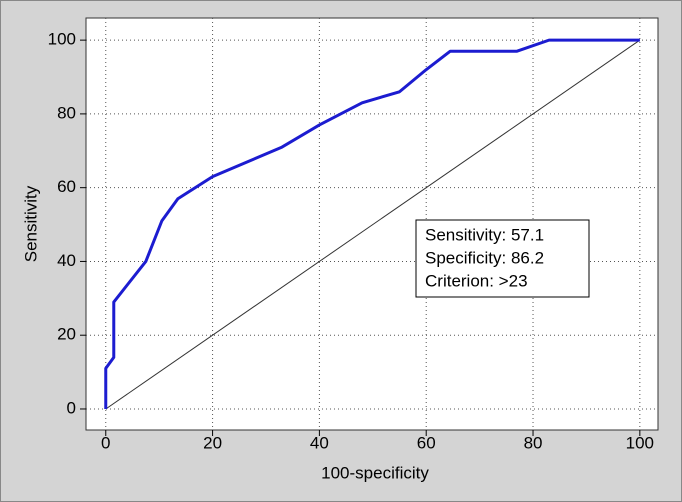 The width and height of the screenshot is (682, 502). Describe the element at coordinates (66, 334) in the screenshot. I see `y-tick-label: 20` at that location.